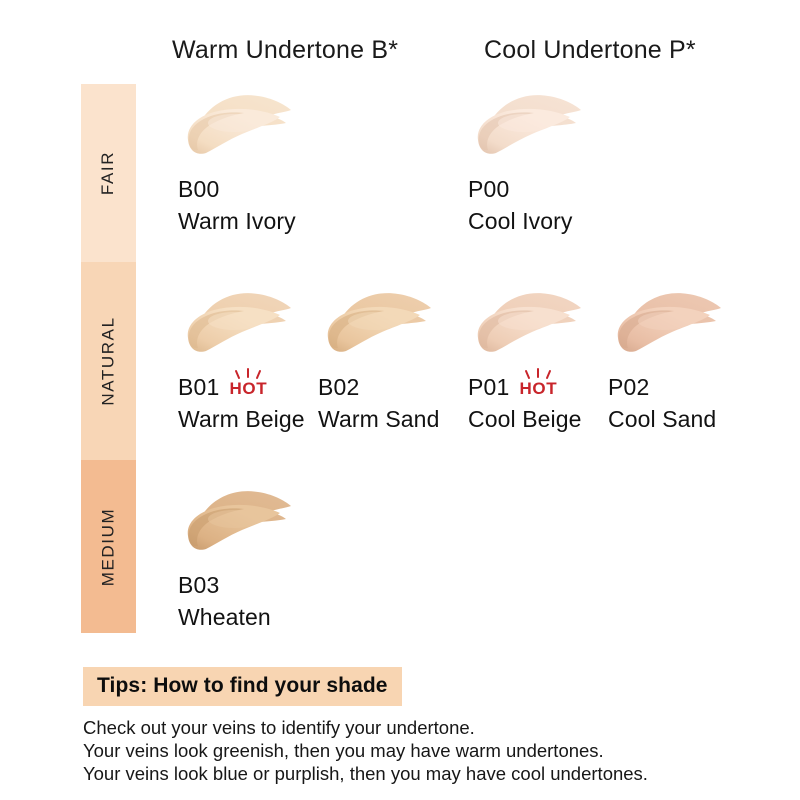 Image resolution: width=800 pixels, height=800 pixels. I want to click on tone-band-medium: MEDIUM, so click(108, 546).